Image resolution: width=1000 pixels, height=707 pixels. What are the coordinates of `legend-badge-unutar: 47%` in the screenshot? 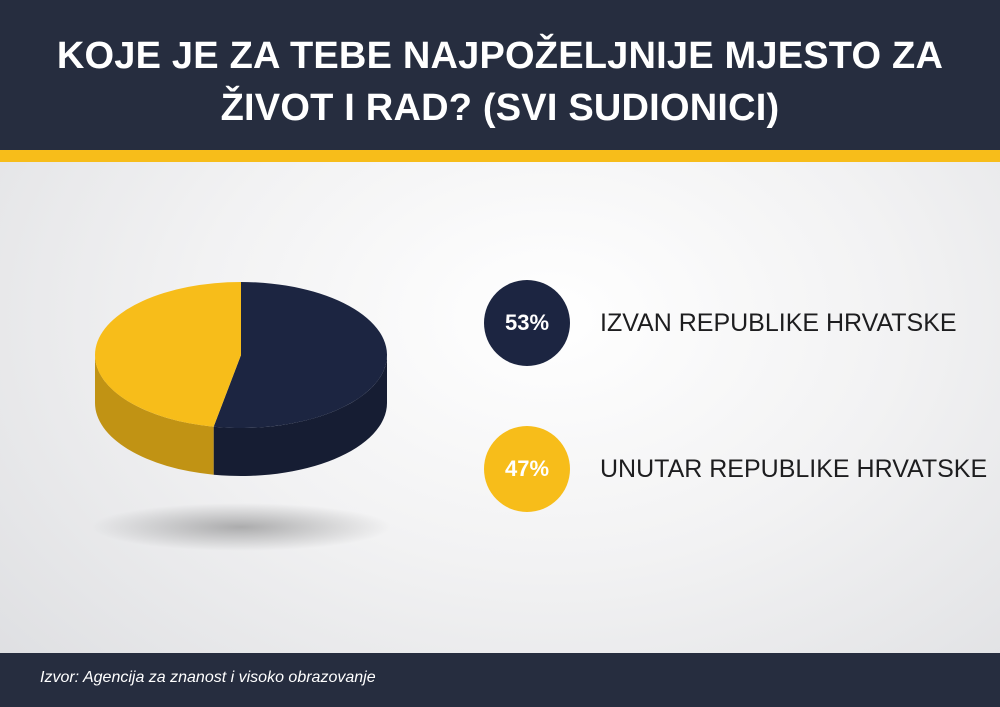 It's located at (527, 469).